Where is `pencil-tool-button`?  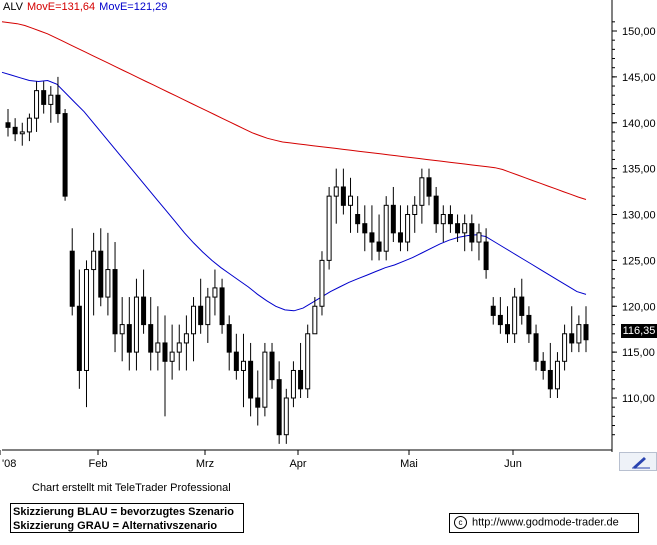
pencil-tool-button is located at coordinates (638, 461).